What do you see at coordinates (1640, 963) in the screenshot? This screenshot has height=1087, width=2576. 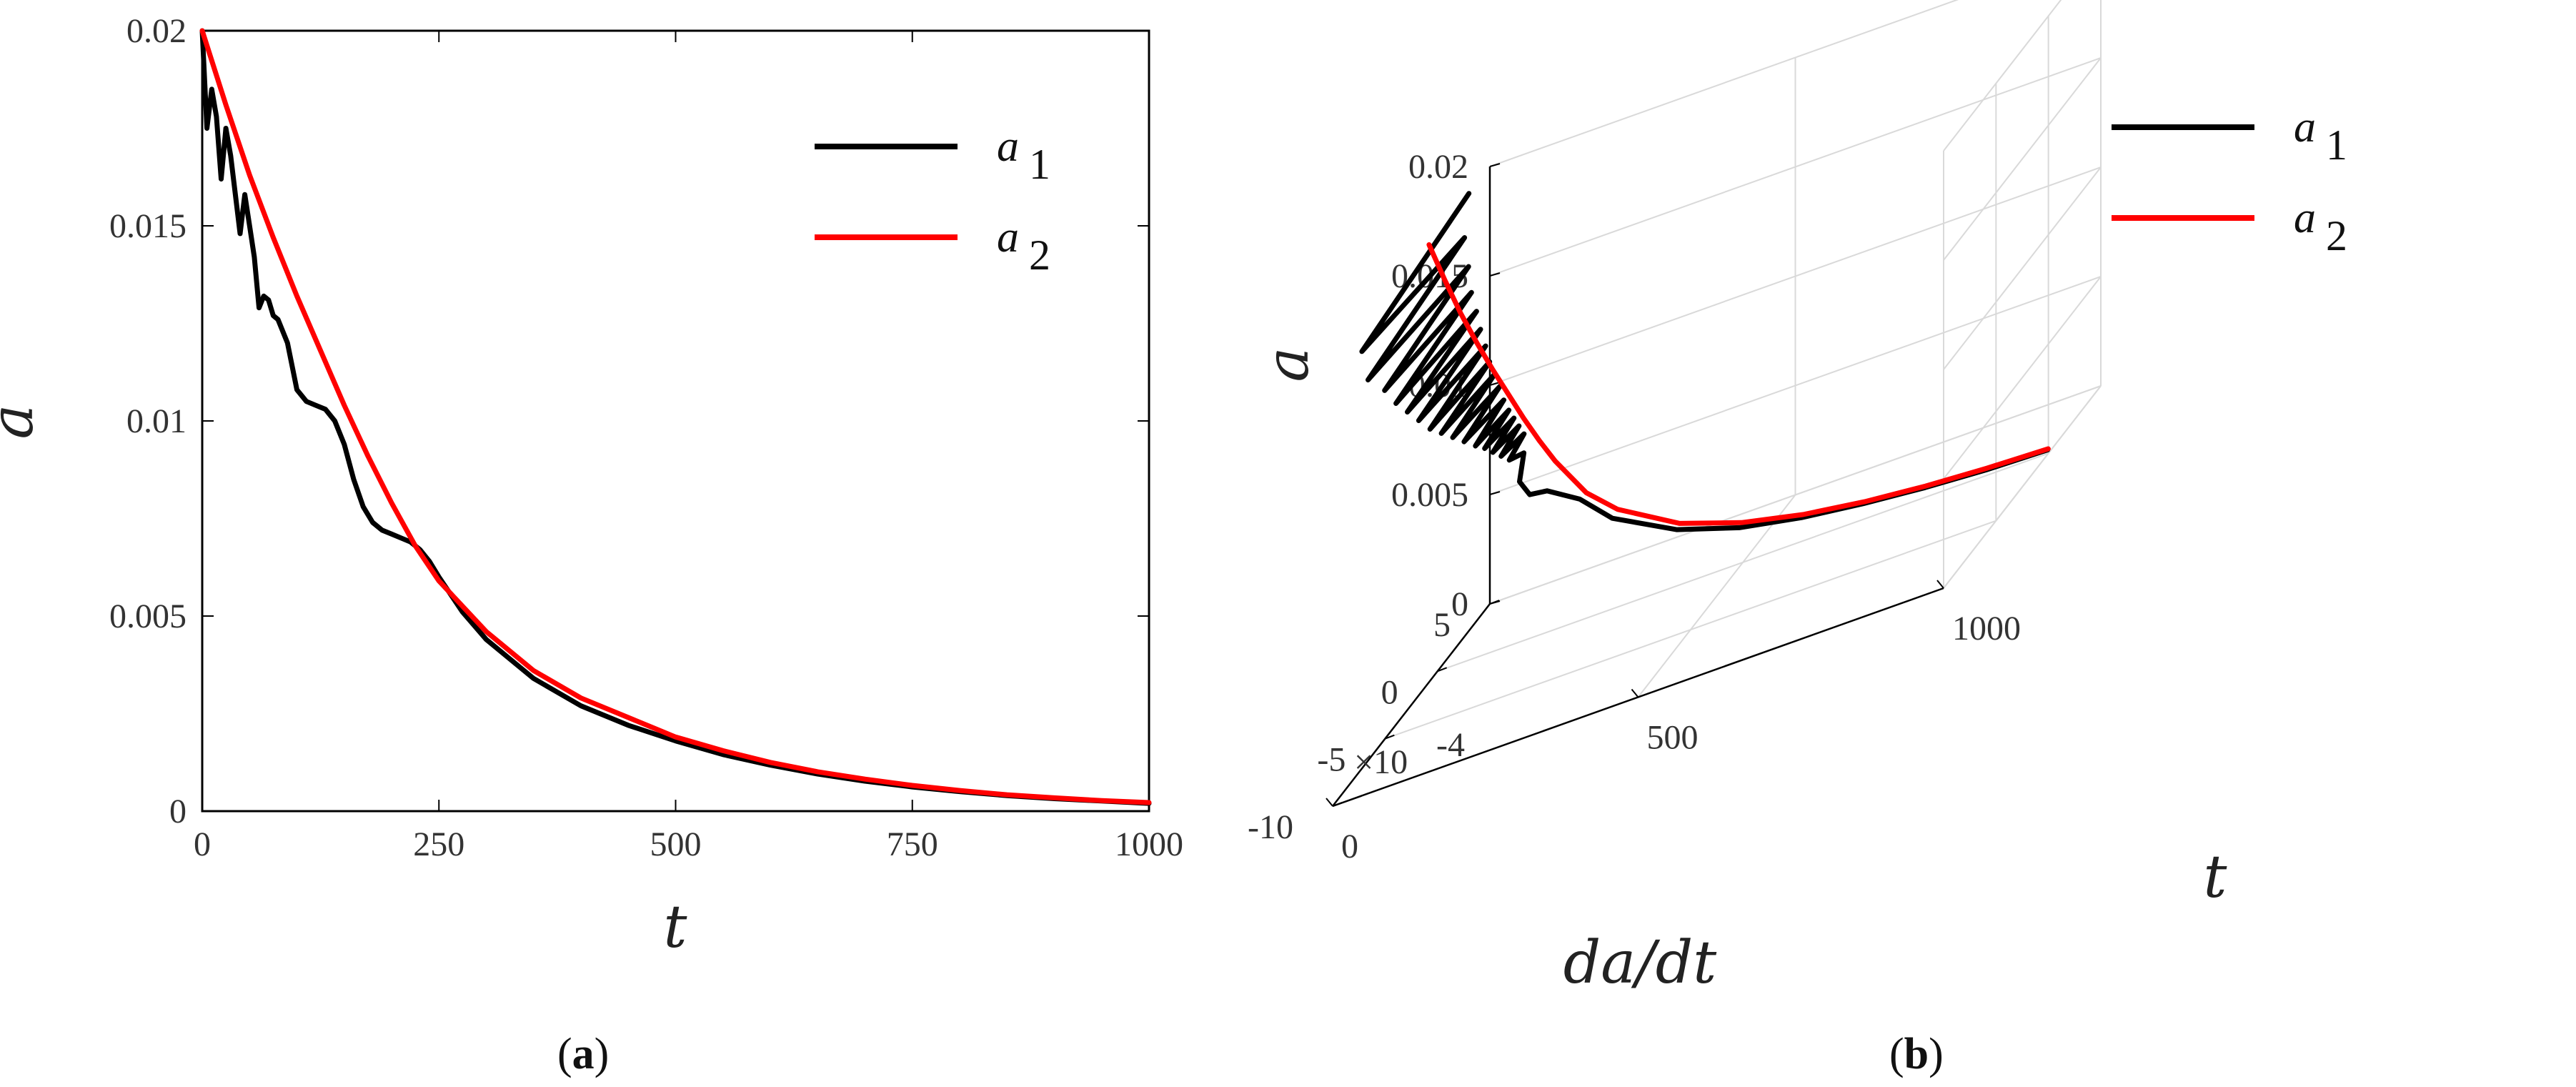 I see `panel-b-ylabel: da/dt` at bounding box center [1640, 963].